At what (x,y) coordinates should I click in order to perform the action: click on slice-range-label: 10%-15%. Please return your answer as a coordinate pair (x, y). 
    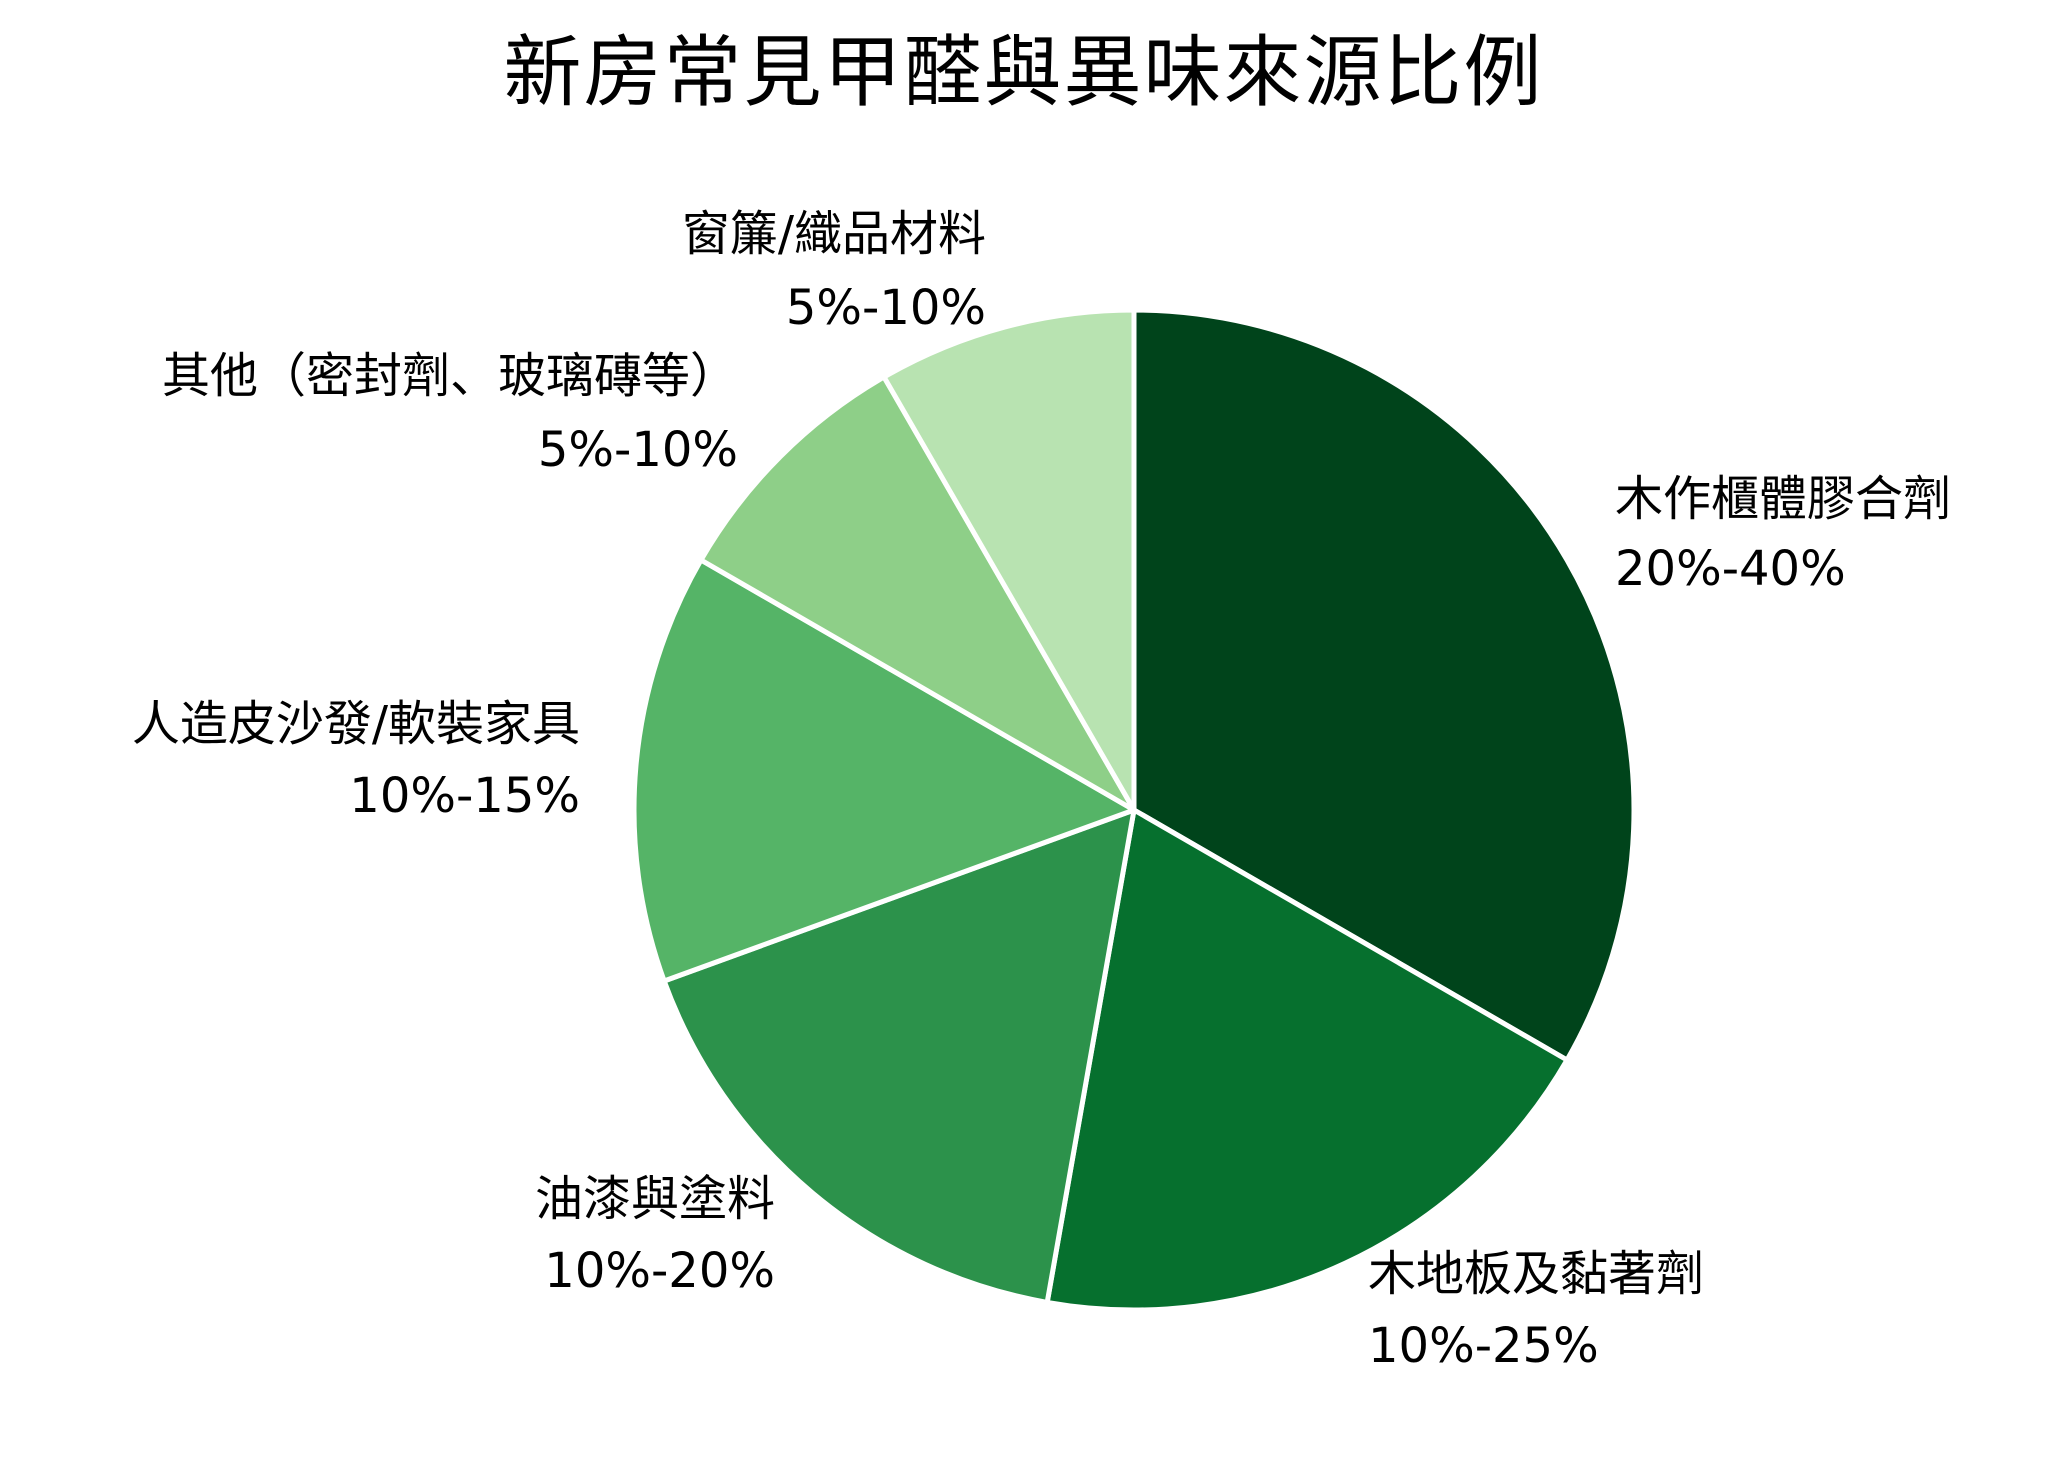
    Looking at the image, I should click on (464, 796).